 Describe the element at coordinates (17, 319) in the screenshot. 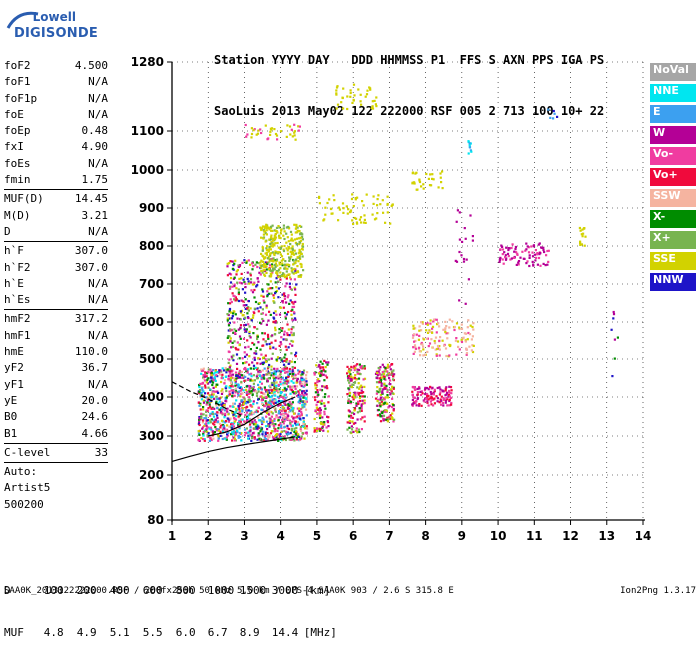

I see `param-name: hmF2` at that location.